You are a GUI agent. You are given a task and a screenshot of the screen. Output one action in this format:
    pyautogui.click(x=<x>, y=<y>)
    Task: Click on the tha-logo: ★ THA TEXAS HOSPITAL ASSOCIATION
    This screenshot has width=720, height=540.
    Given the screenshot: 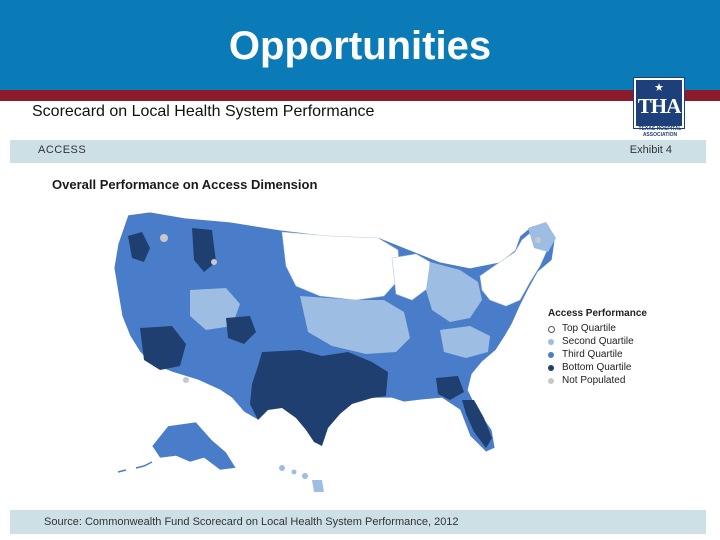 What is the action you would take?
    pyautogui.click(x=660, y=107)
    